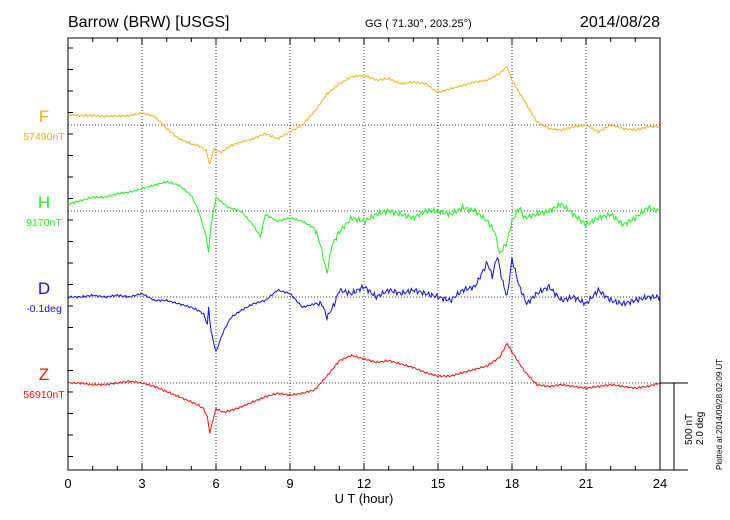 This screenshot has width=730, height=520. Describe the element at coordinates (44, 374) in the screenshot. I see `series-name-Z: Z` at that location.